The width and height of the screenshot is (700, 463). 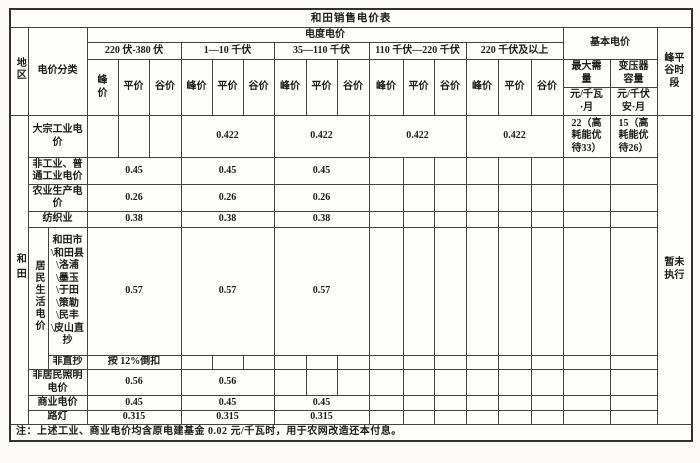 I want to click on header-peak-5: 峰价, so click(x=482, y=87).